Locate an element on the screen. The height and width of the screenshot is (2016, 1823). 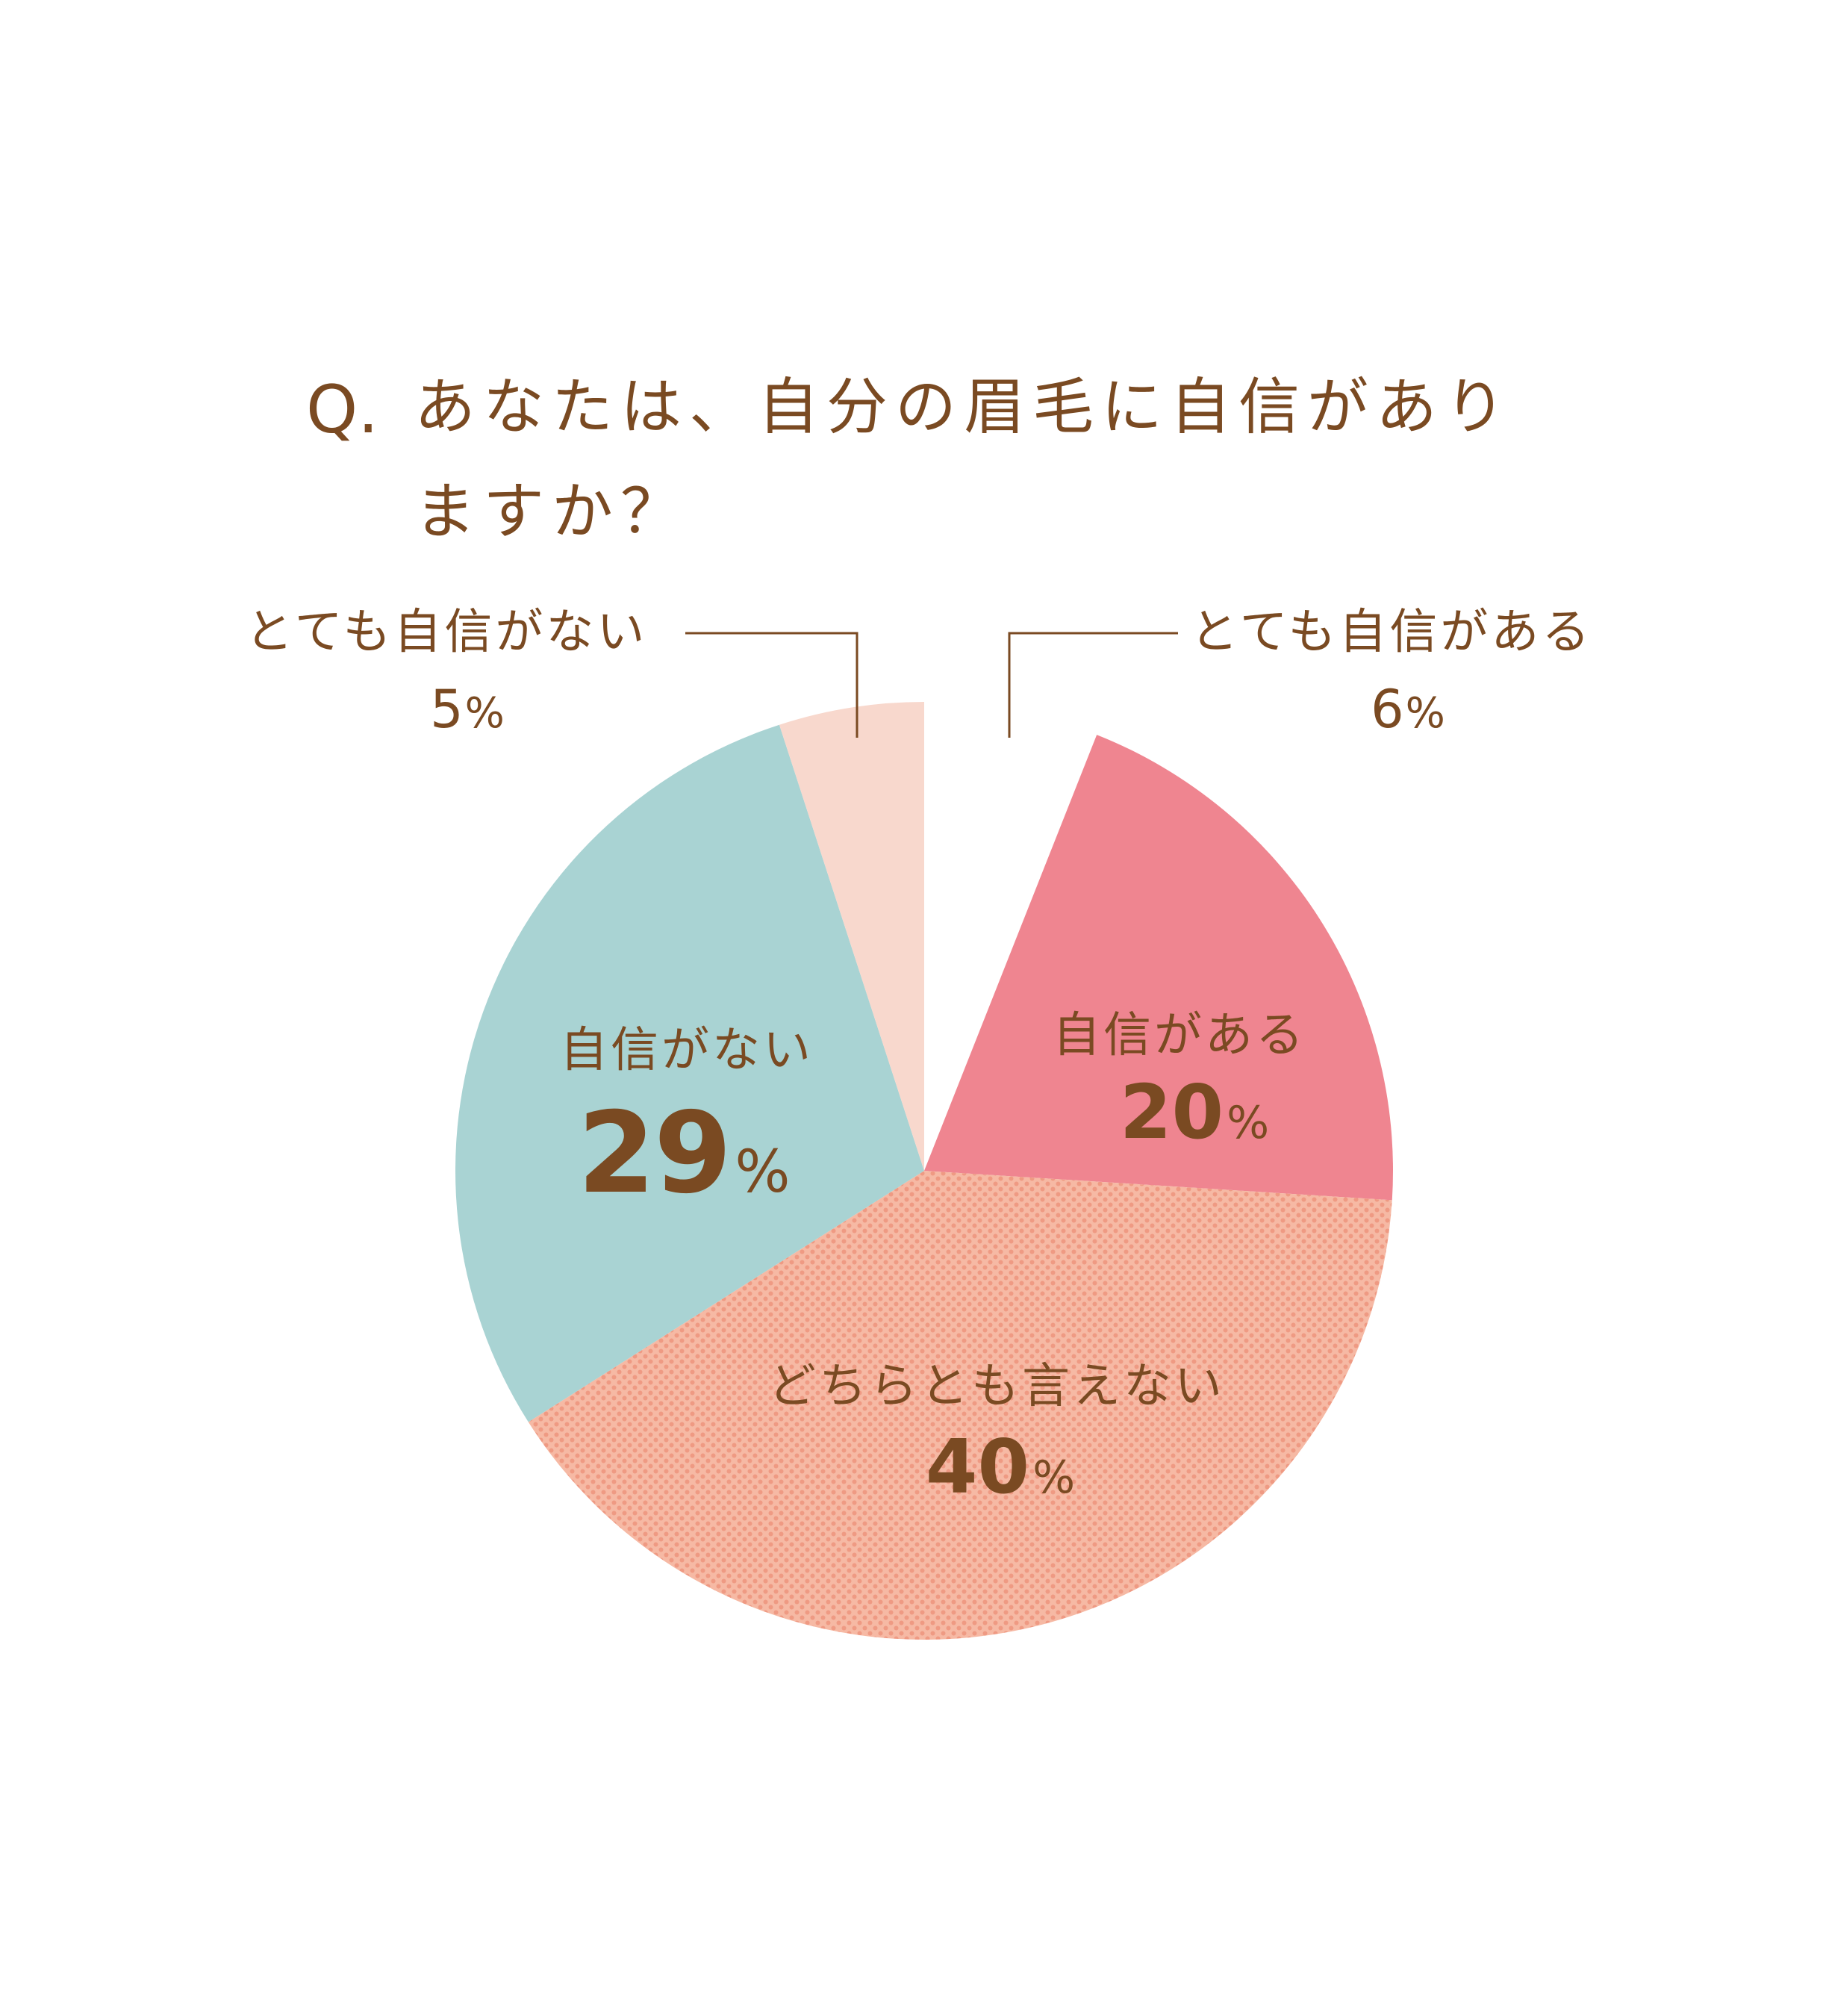
slice-label-neutral: どちらとも言えない is located at coordinates (996, 1386).